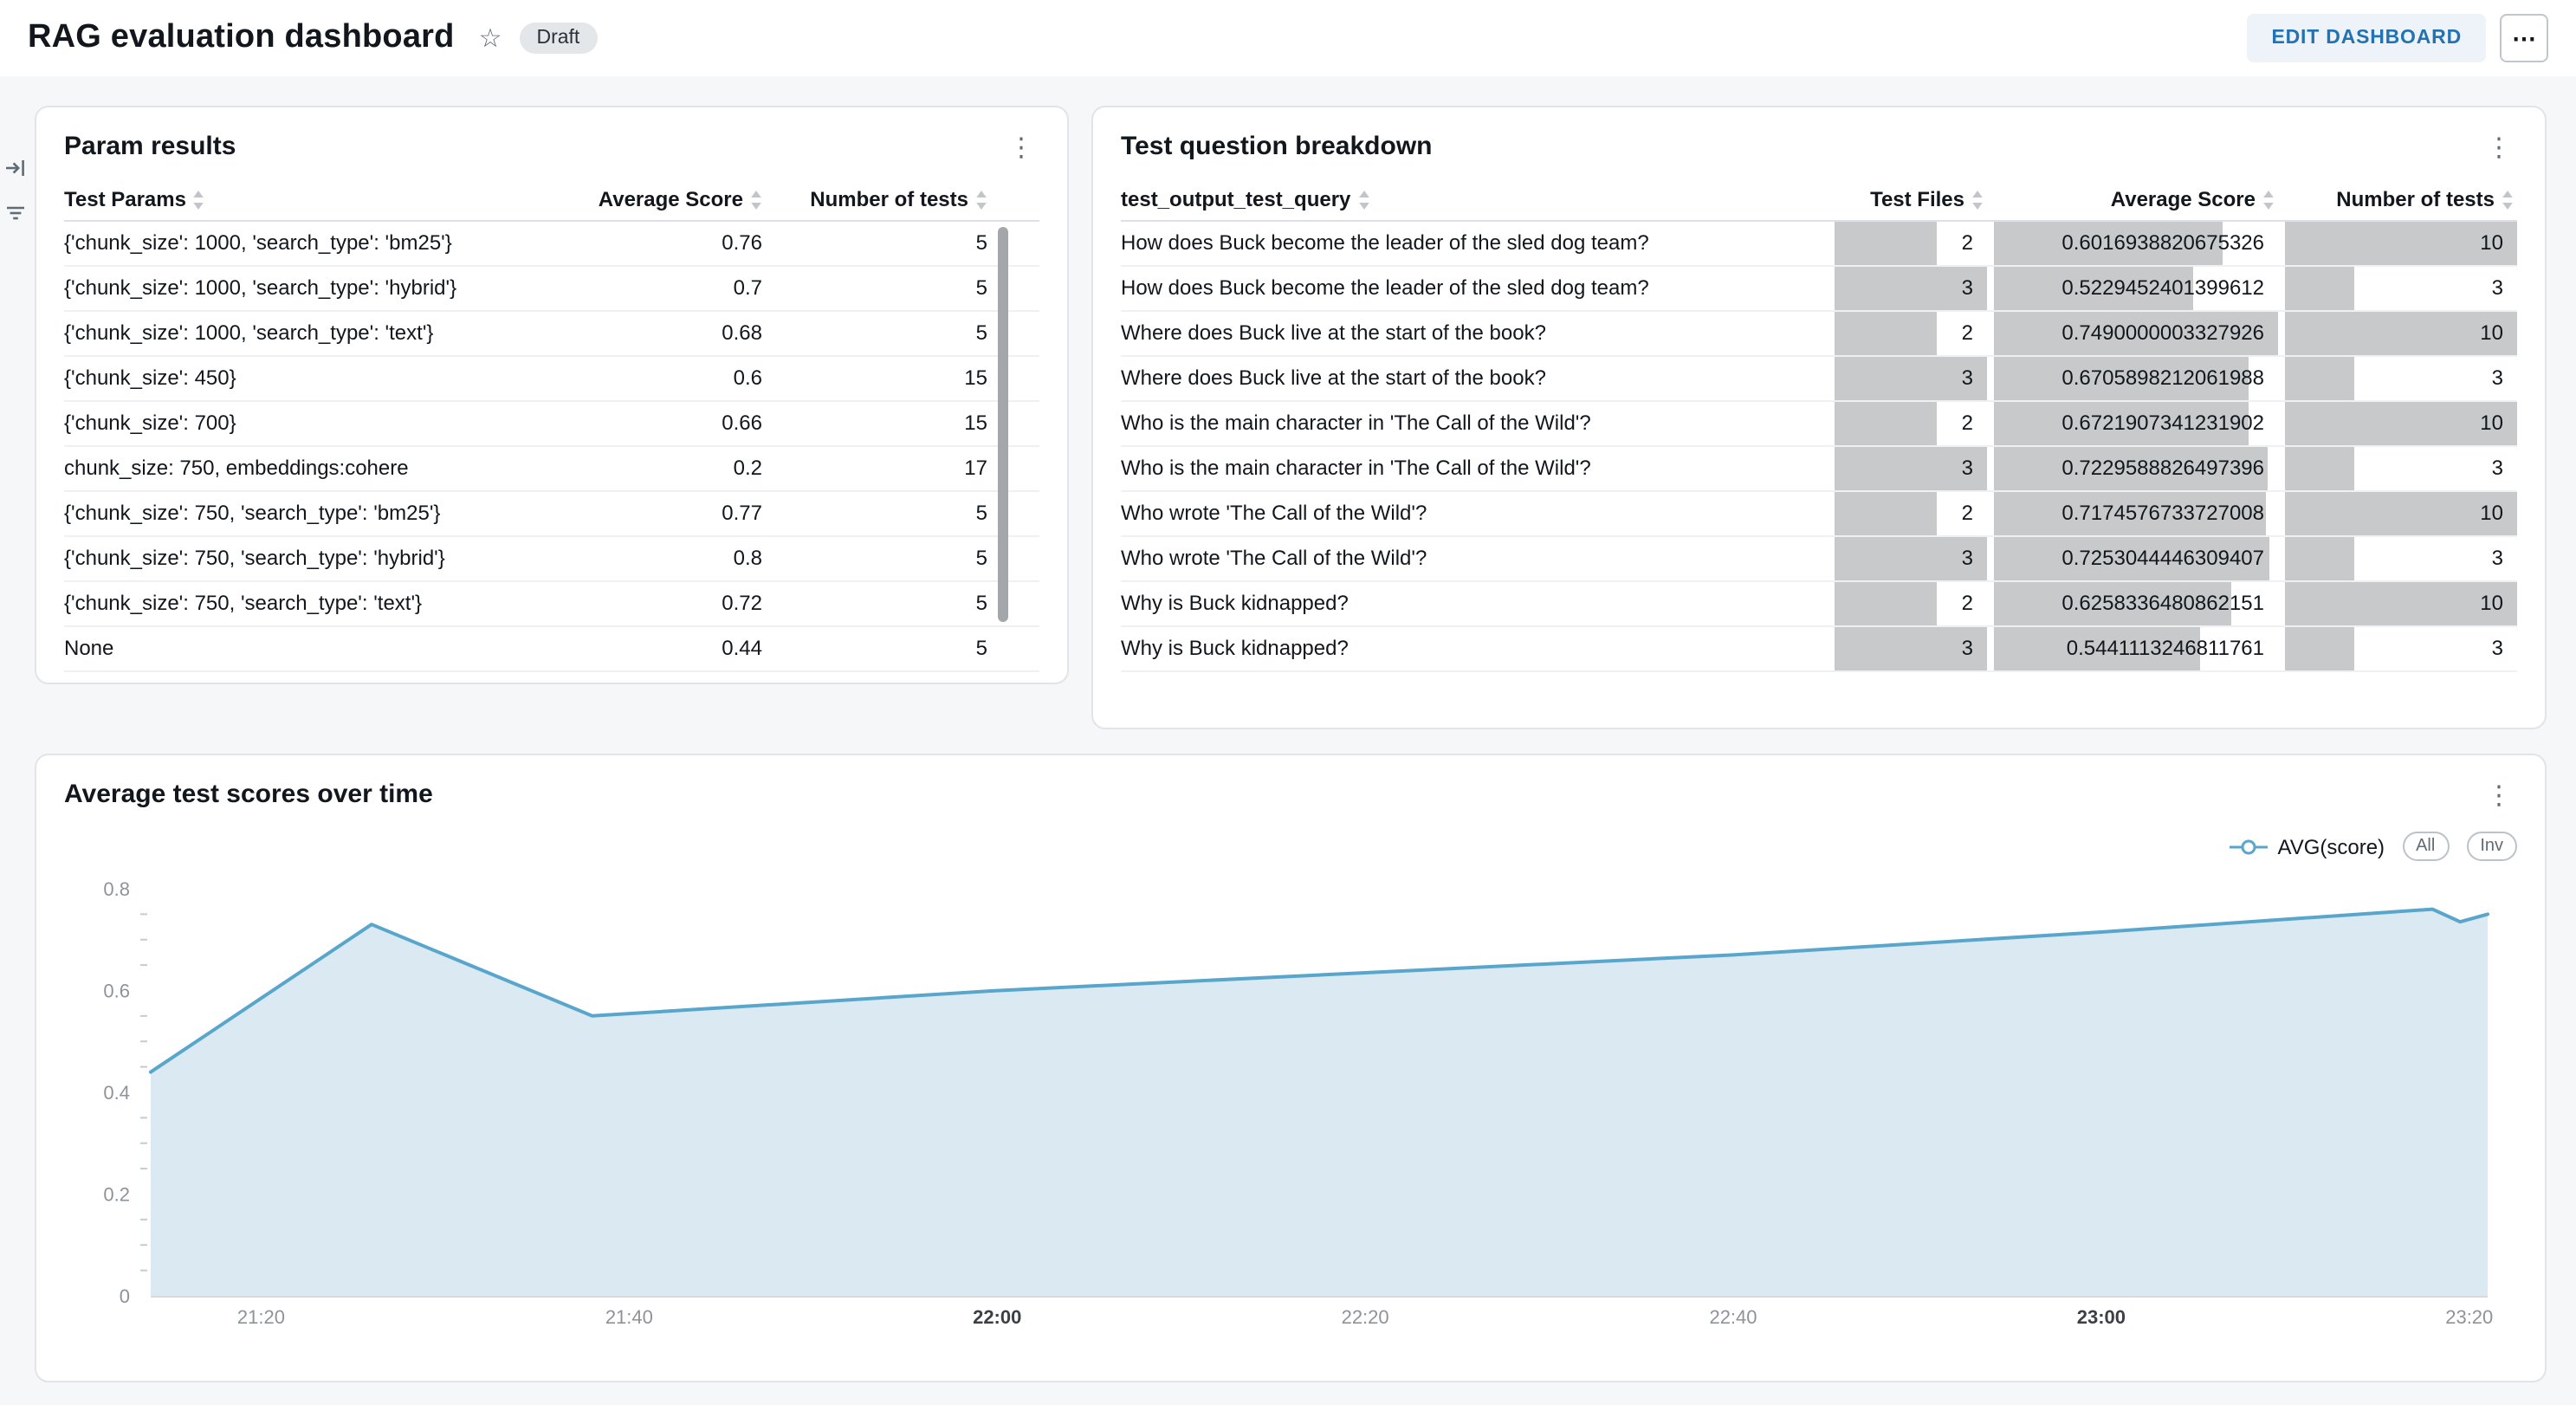 The image size is (2576, 1405). I want to click on svg-text: 0.8, so click(116, 889).